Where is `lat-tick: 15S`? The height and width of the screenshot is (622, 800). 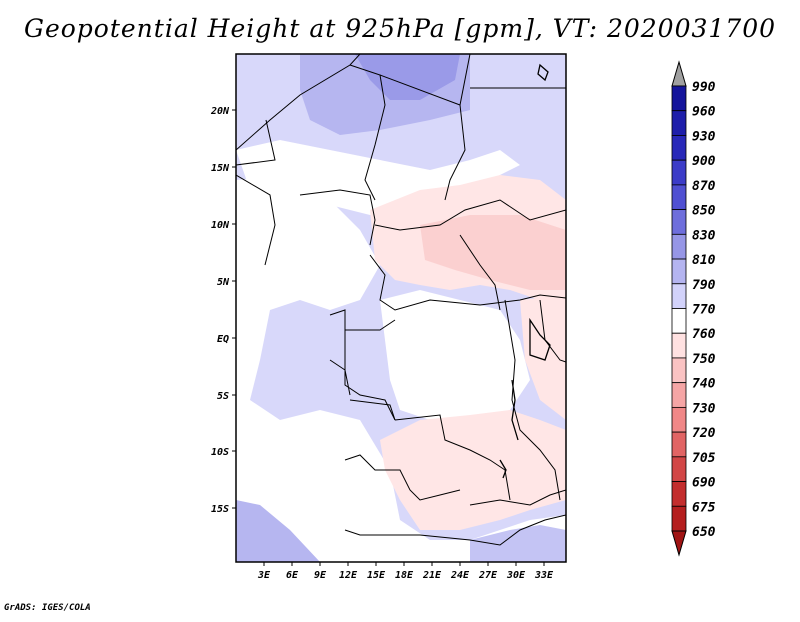
lat-tick: 15S is located at coordinates (223, 509).